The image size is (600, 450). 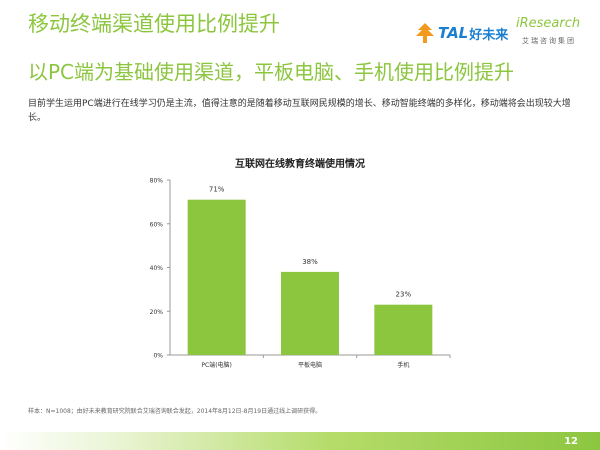 What do you see at coordinates (217, 190) in the screenshot?
I see `data-label: 71%` at bounding box center [217, 190].